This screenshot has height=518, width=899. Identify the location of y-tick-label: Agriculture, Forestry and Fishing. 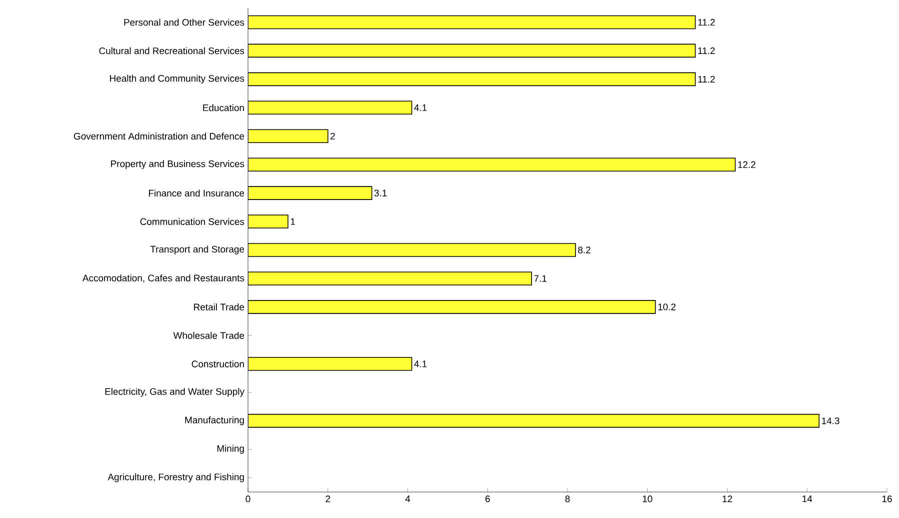
(176, 477).